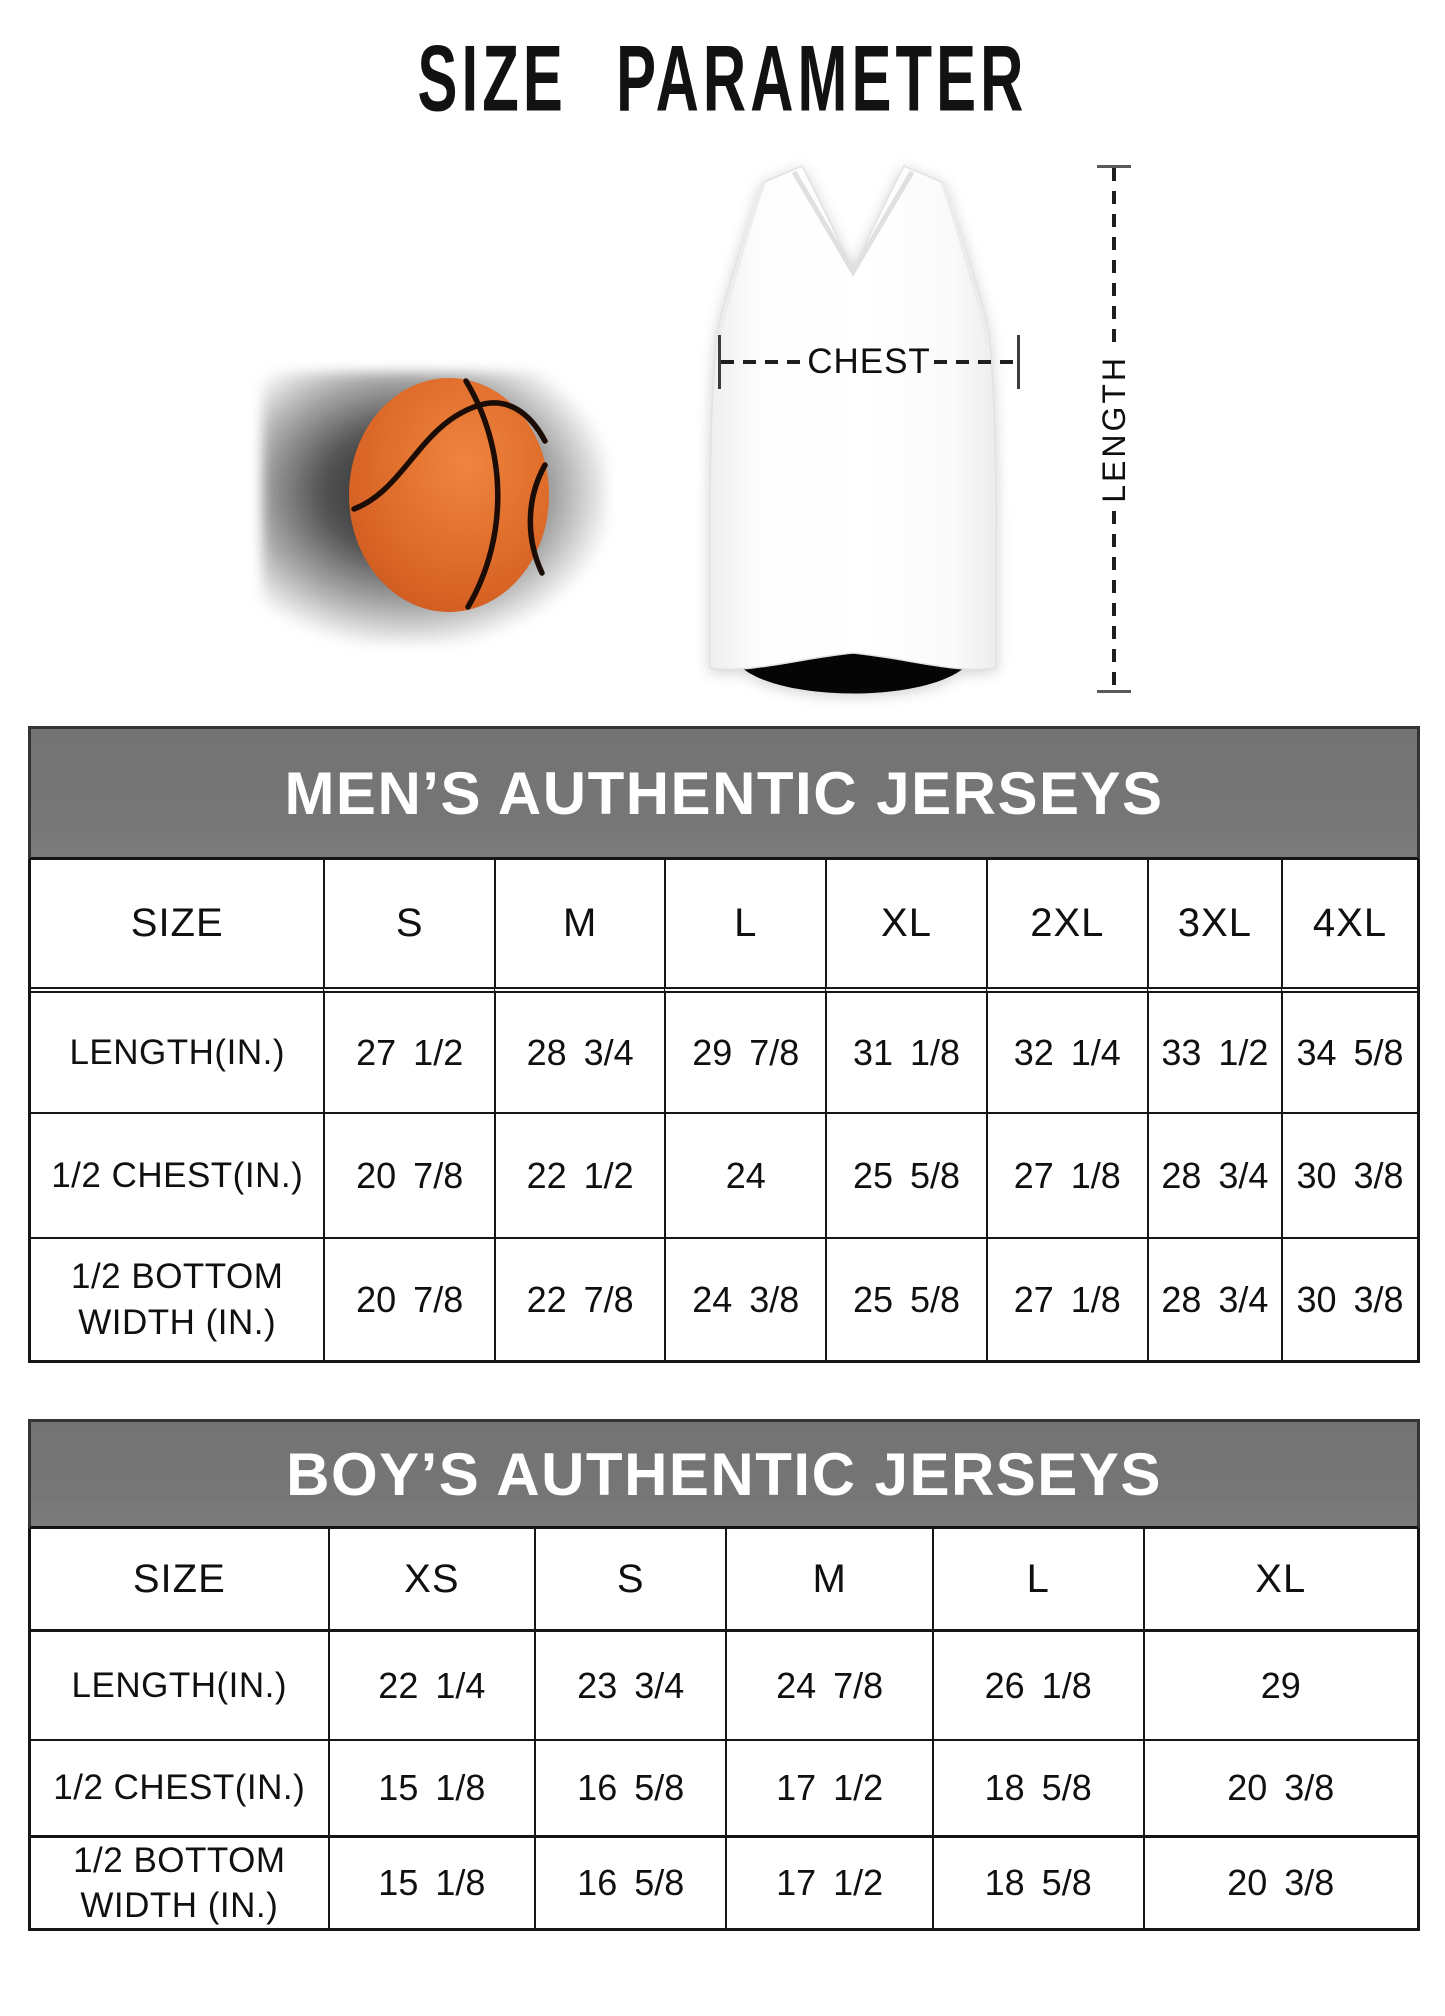  Describe the element at coordinates (1114, 600) in the screenshot. I see `length-dash-bottom` at that location.